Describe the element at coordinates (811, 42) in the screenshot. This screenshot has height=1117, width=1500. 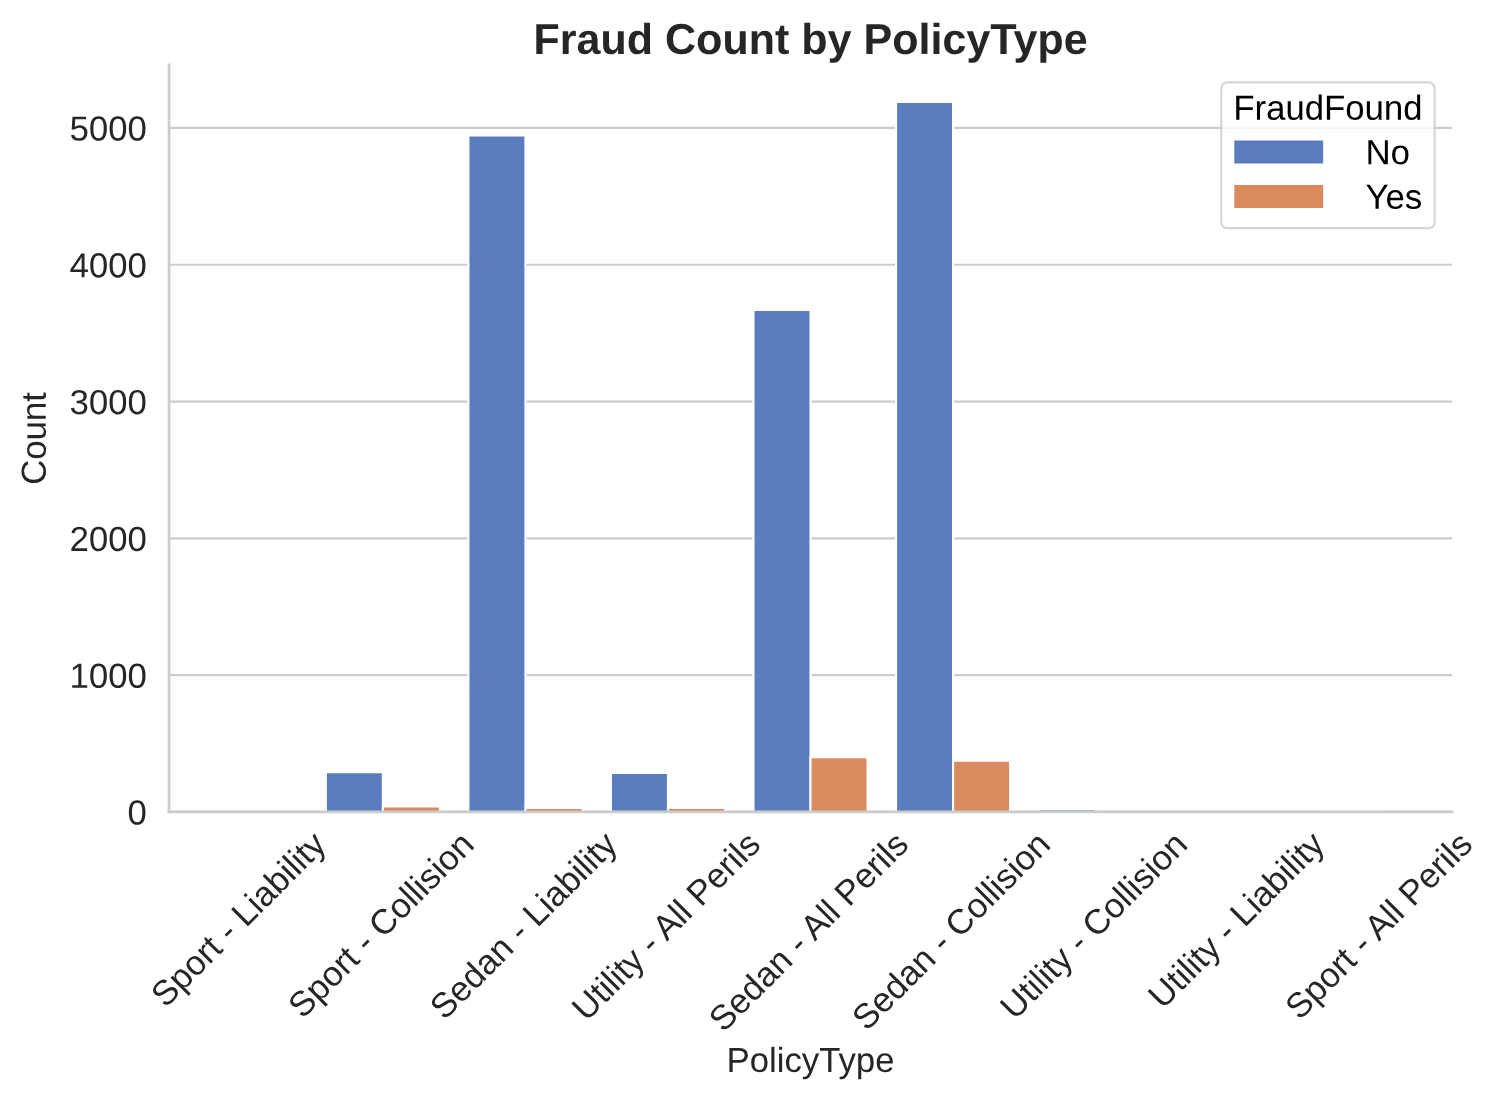
I see `chart-title: Fraud Count by PolicyType` at that location.